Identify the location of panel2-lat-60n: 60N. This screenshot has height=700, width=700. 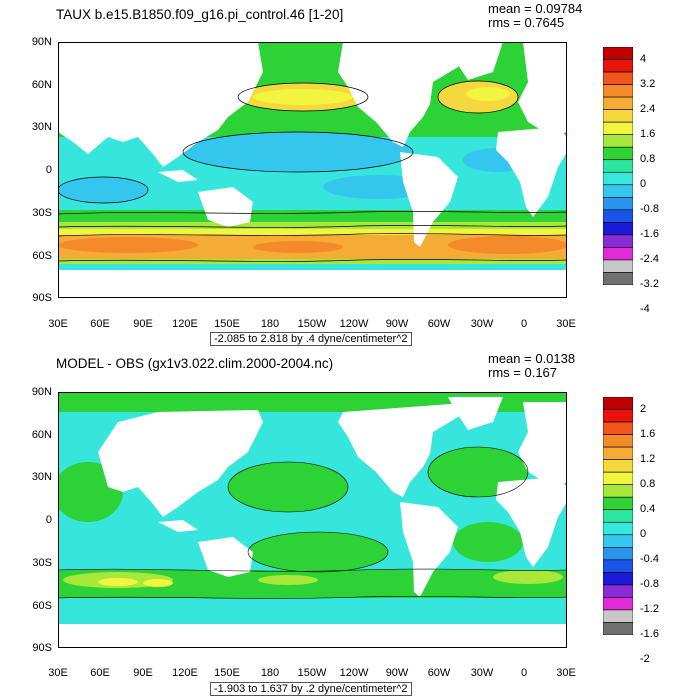
(41, 435).